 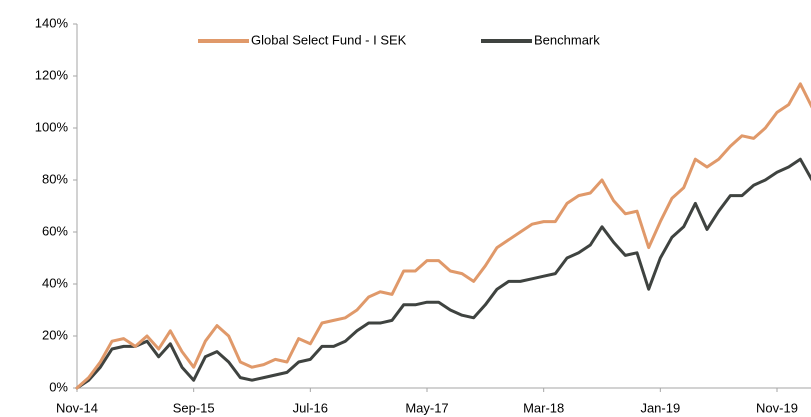 I want to click on y-tick-label: 120%, so click(x=52, y=74).